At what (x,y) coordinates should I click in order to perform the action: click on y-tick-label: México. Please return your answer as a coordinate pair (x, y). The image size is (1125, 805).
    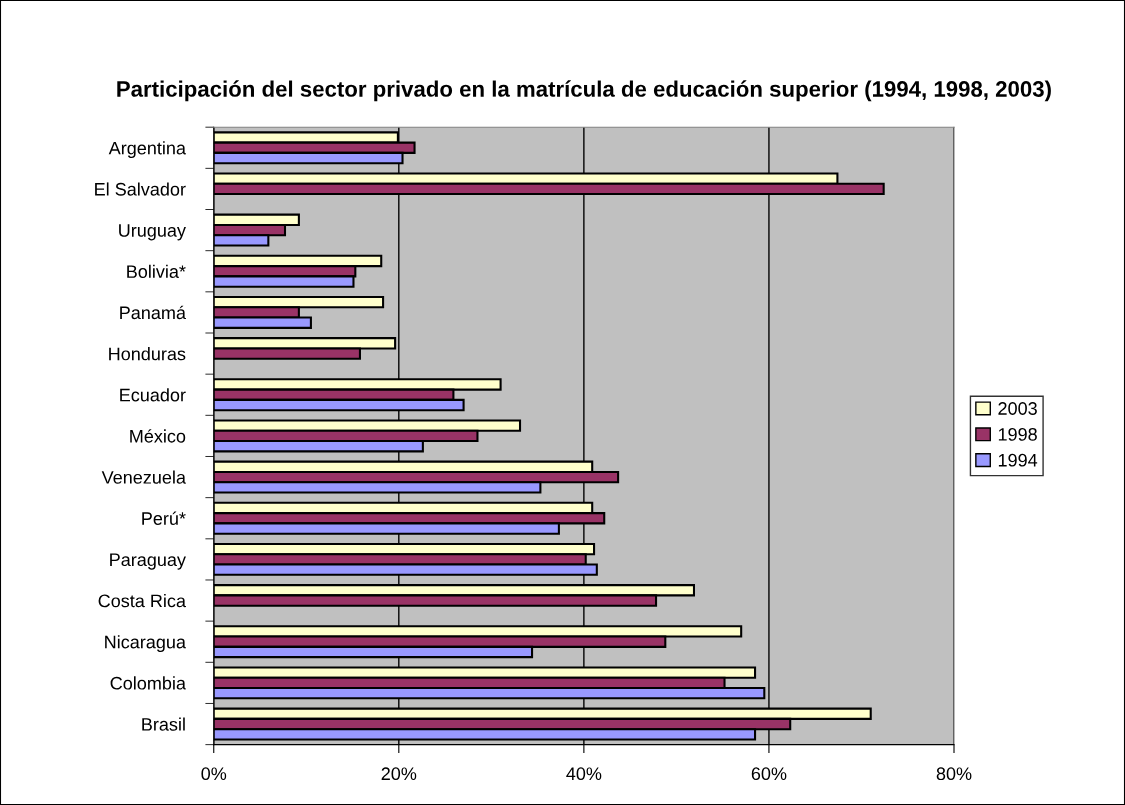
    Looking at the image, I should click on (158, 436).